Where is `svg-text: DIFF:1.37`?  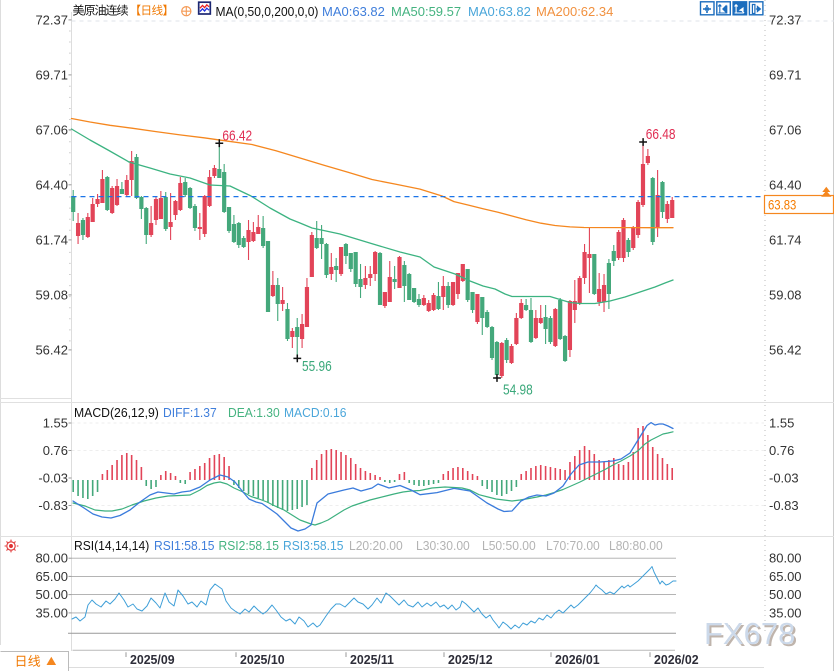 svg-text: DIFF:1.37 is located at coordinates (190, 413).